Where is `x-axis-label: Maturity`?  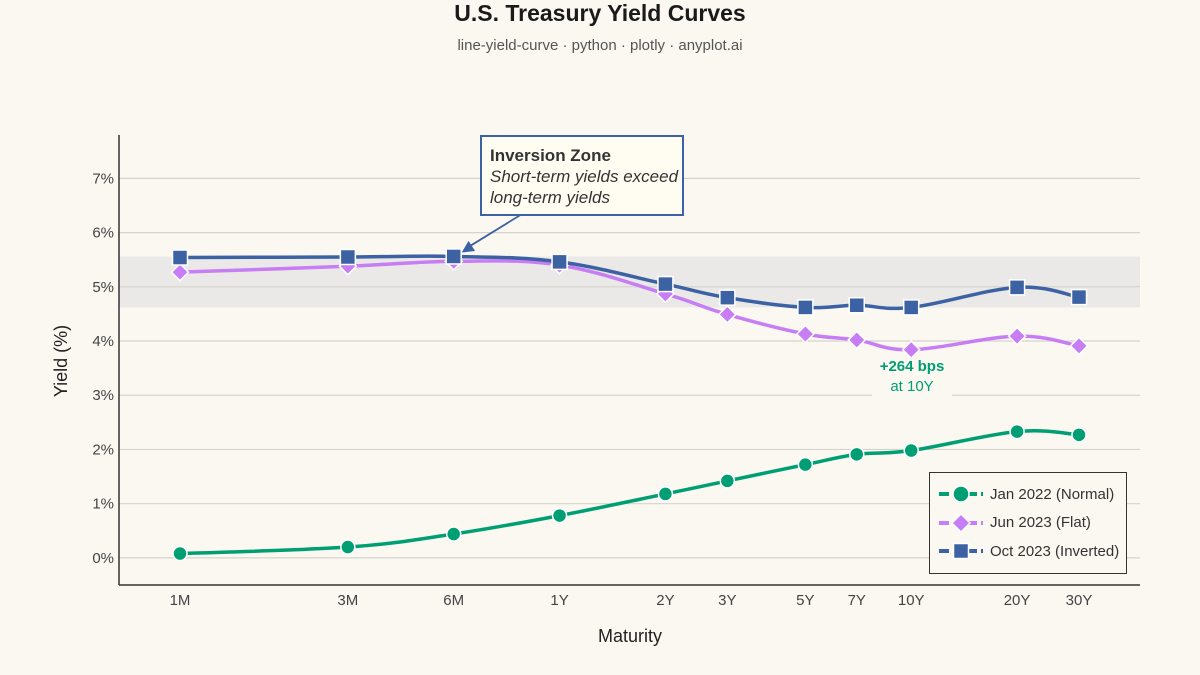
x-axis-label: Maturity is located at coordinates (630, 636).